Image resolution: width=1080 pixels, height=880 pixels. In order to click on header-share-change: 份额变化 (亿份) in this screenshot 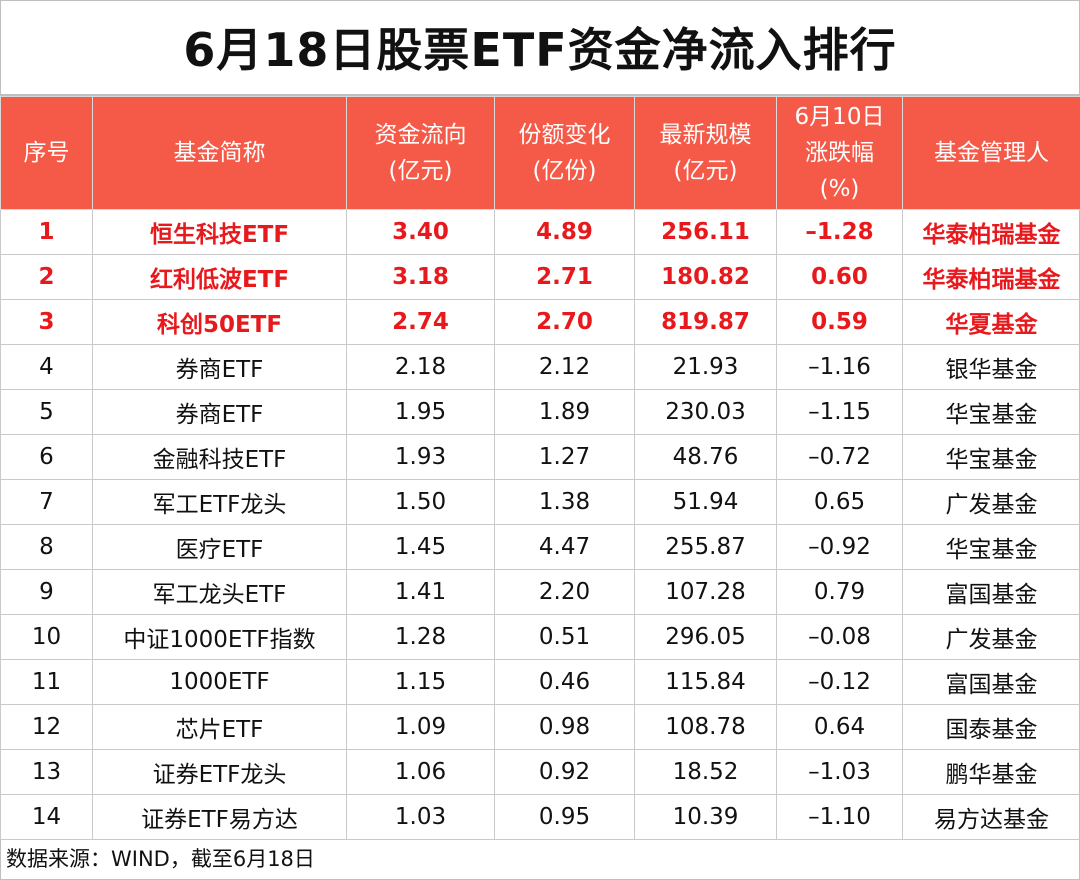, I will do `click(564, 153)`.